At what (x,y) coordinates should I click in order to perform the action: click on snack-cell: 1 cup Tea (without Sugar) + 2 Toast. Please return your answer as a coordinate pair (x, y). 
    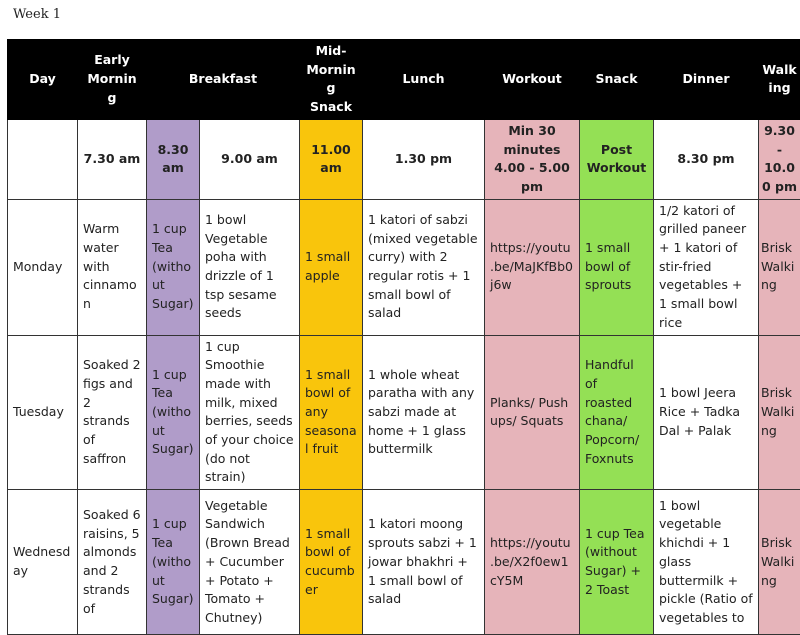
    Looking at the image, I should click on (617, 562).